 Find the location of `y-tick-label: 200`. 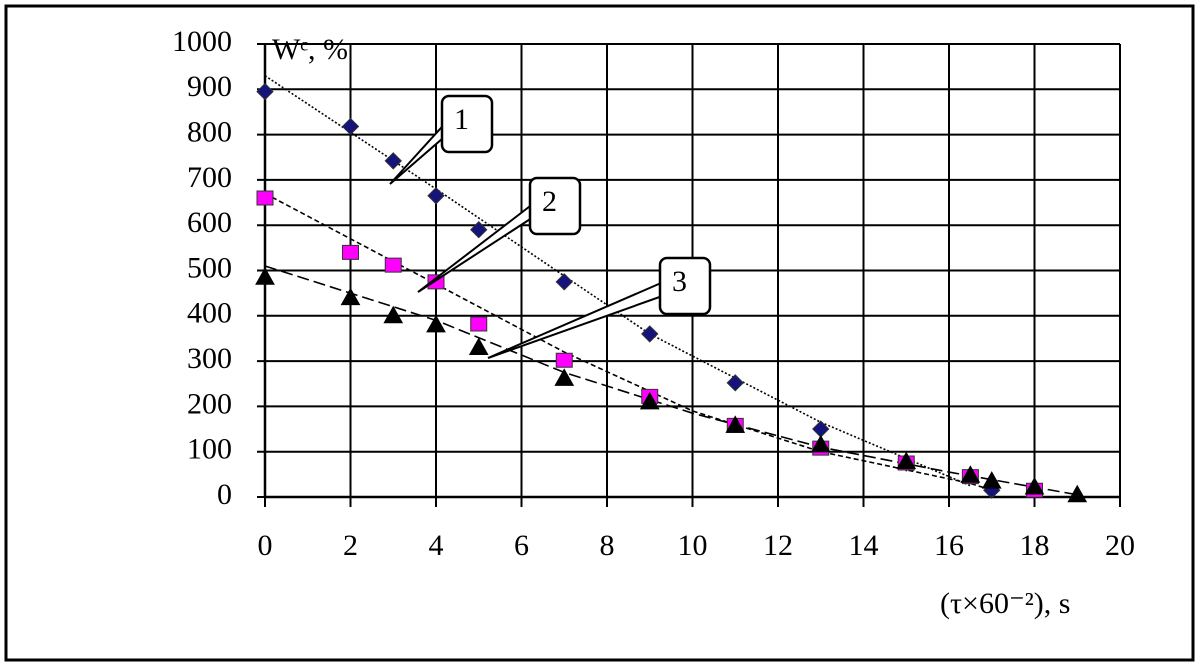

y-tick-label: 200 is located at coordinates (209, 403).